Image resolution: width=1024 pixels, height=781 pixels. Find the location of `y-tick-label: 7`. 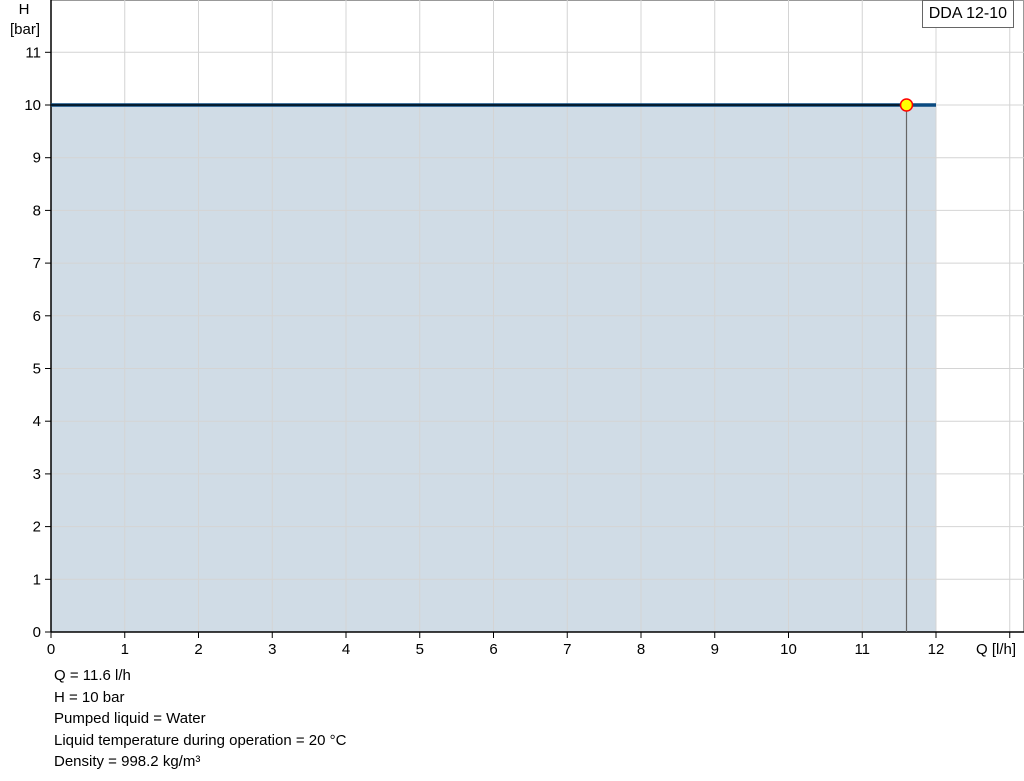

y-tick-label: 7 is located at coordinates (37, 263).